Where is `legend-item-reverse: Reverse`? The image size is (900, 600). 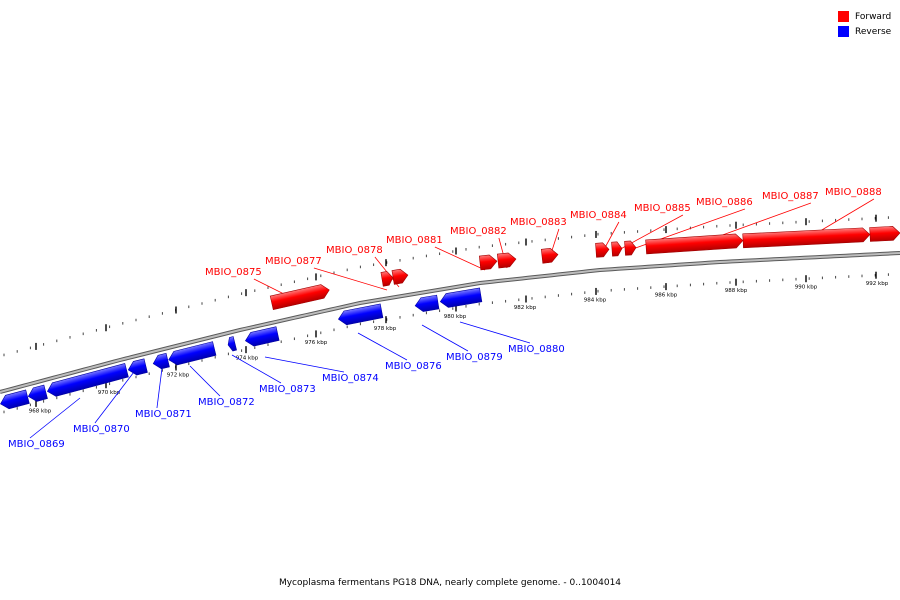 legend-item-reverse: Reverse is located at coordinates (864, 31).